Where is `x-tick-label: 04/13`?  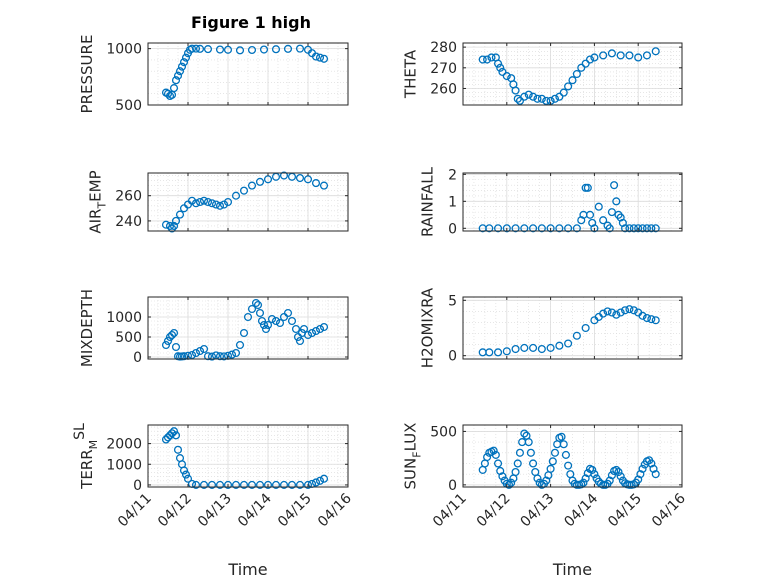 x-tick-label: 04/13 is located at coordinates (215, 511).